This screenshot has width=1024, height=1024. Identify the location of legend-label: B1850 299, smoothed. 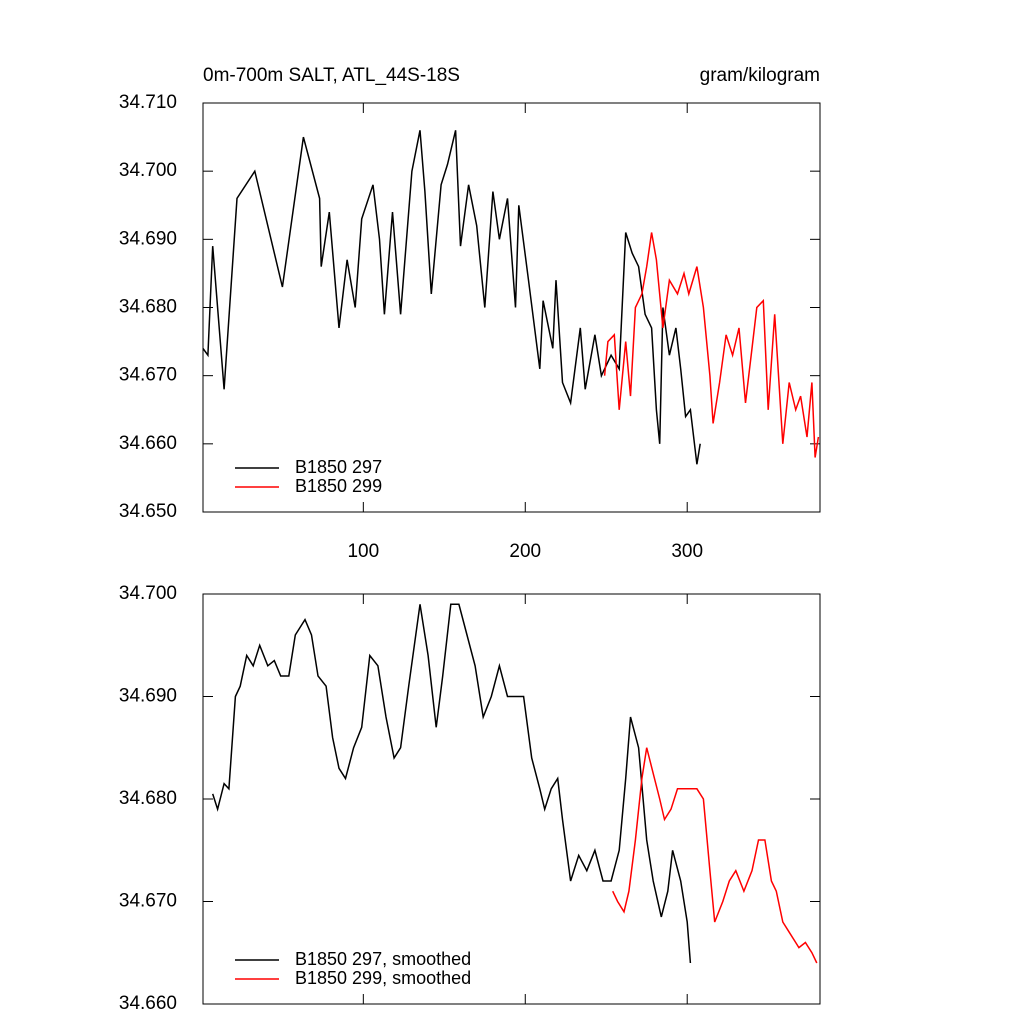
(383, 978).